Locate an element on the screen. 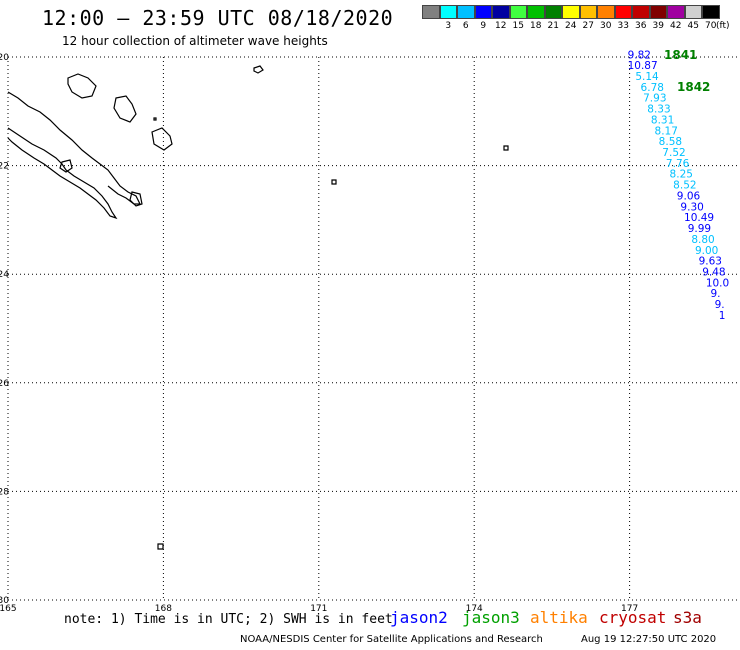 The width and height of the screenshot is (740, 650). wave-height-point: 8.31 is located at coordinates (662, 120).